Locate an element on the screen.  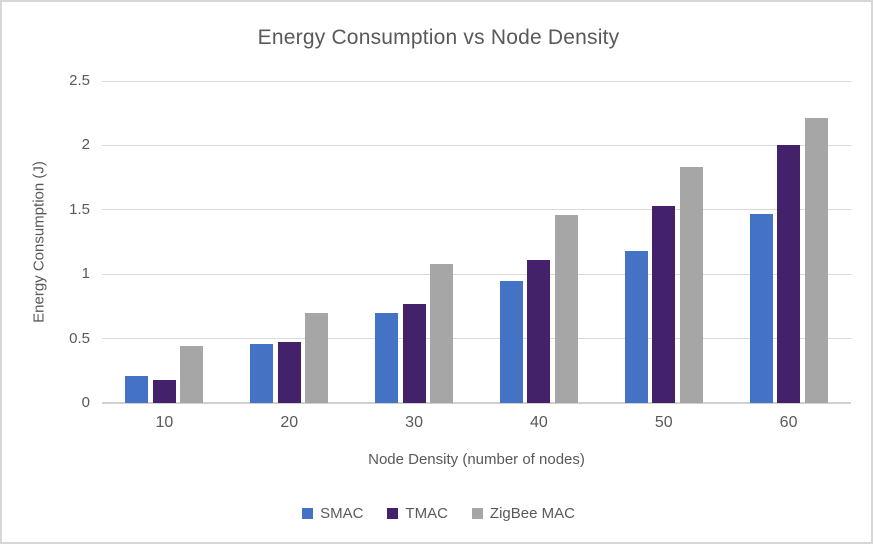
legend-item-zigbeemac: ZigBee MAC is located at coordinates (523, 513).